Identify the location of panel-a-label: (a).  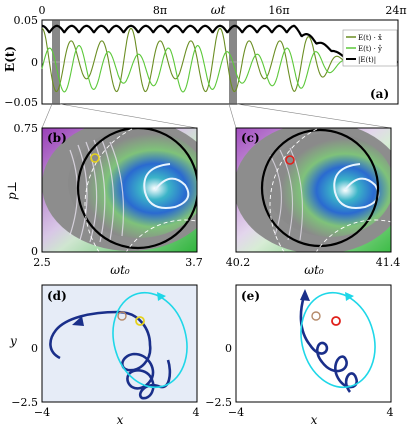
(379, 94).